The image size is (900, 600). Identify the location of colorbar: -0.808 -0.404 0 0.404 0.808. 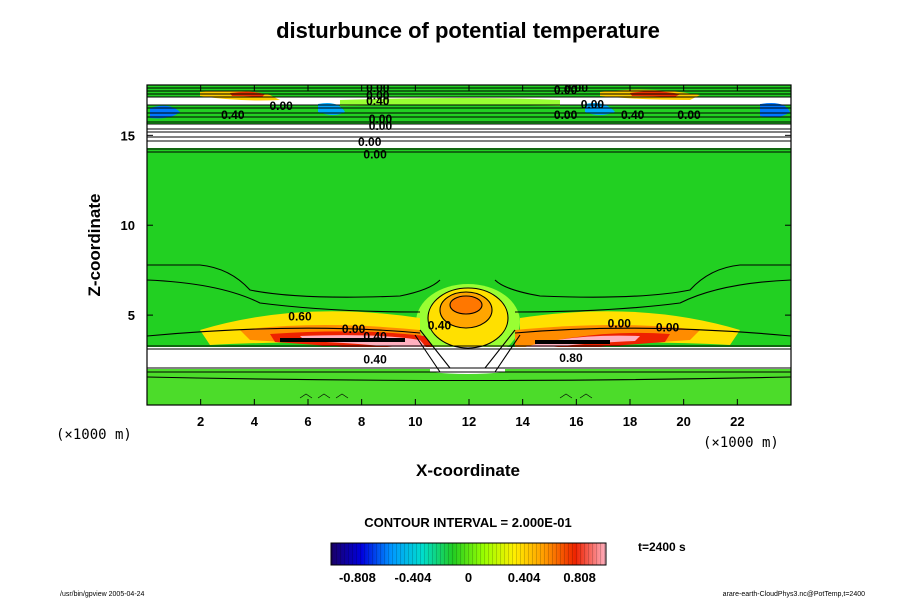
(468, 563).